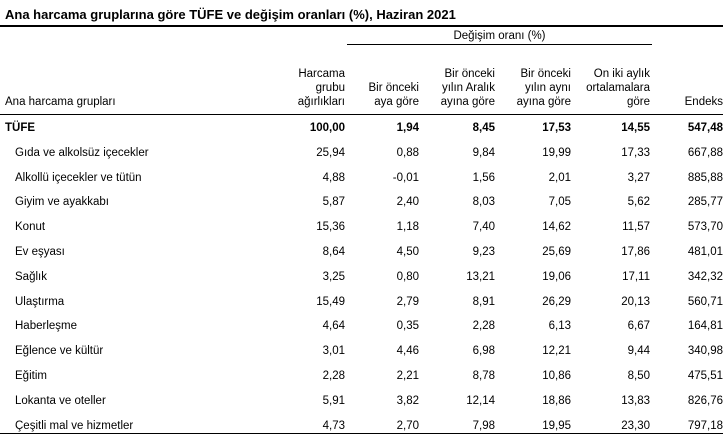 This screenshot has height=440, width=726. Describe the element at coordinates (483, 202) in the screenshot. I see `cell-value: 8,03` at that location.